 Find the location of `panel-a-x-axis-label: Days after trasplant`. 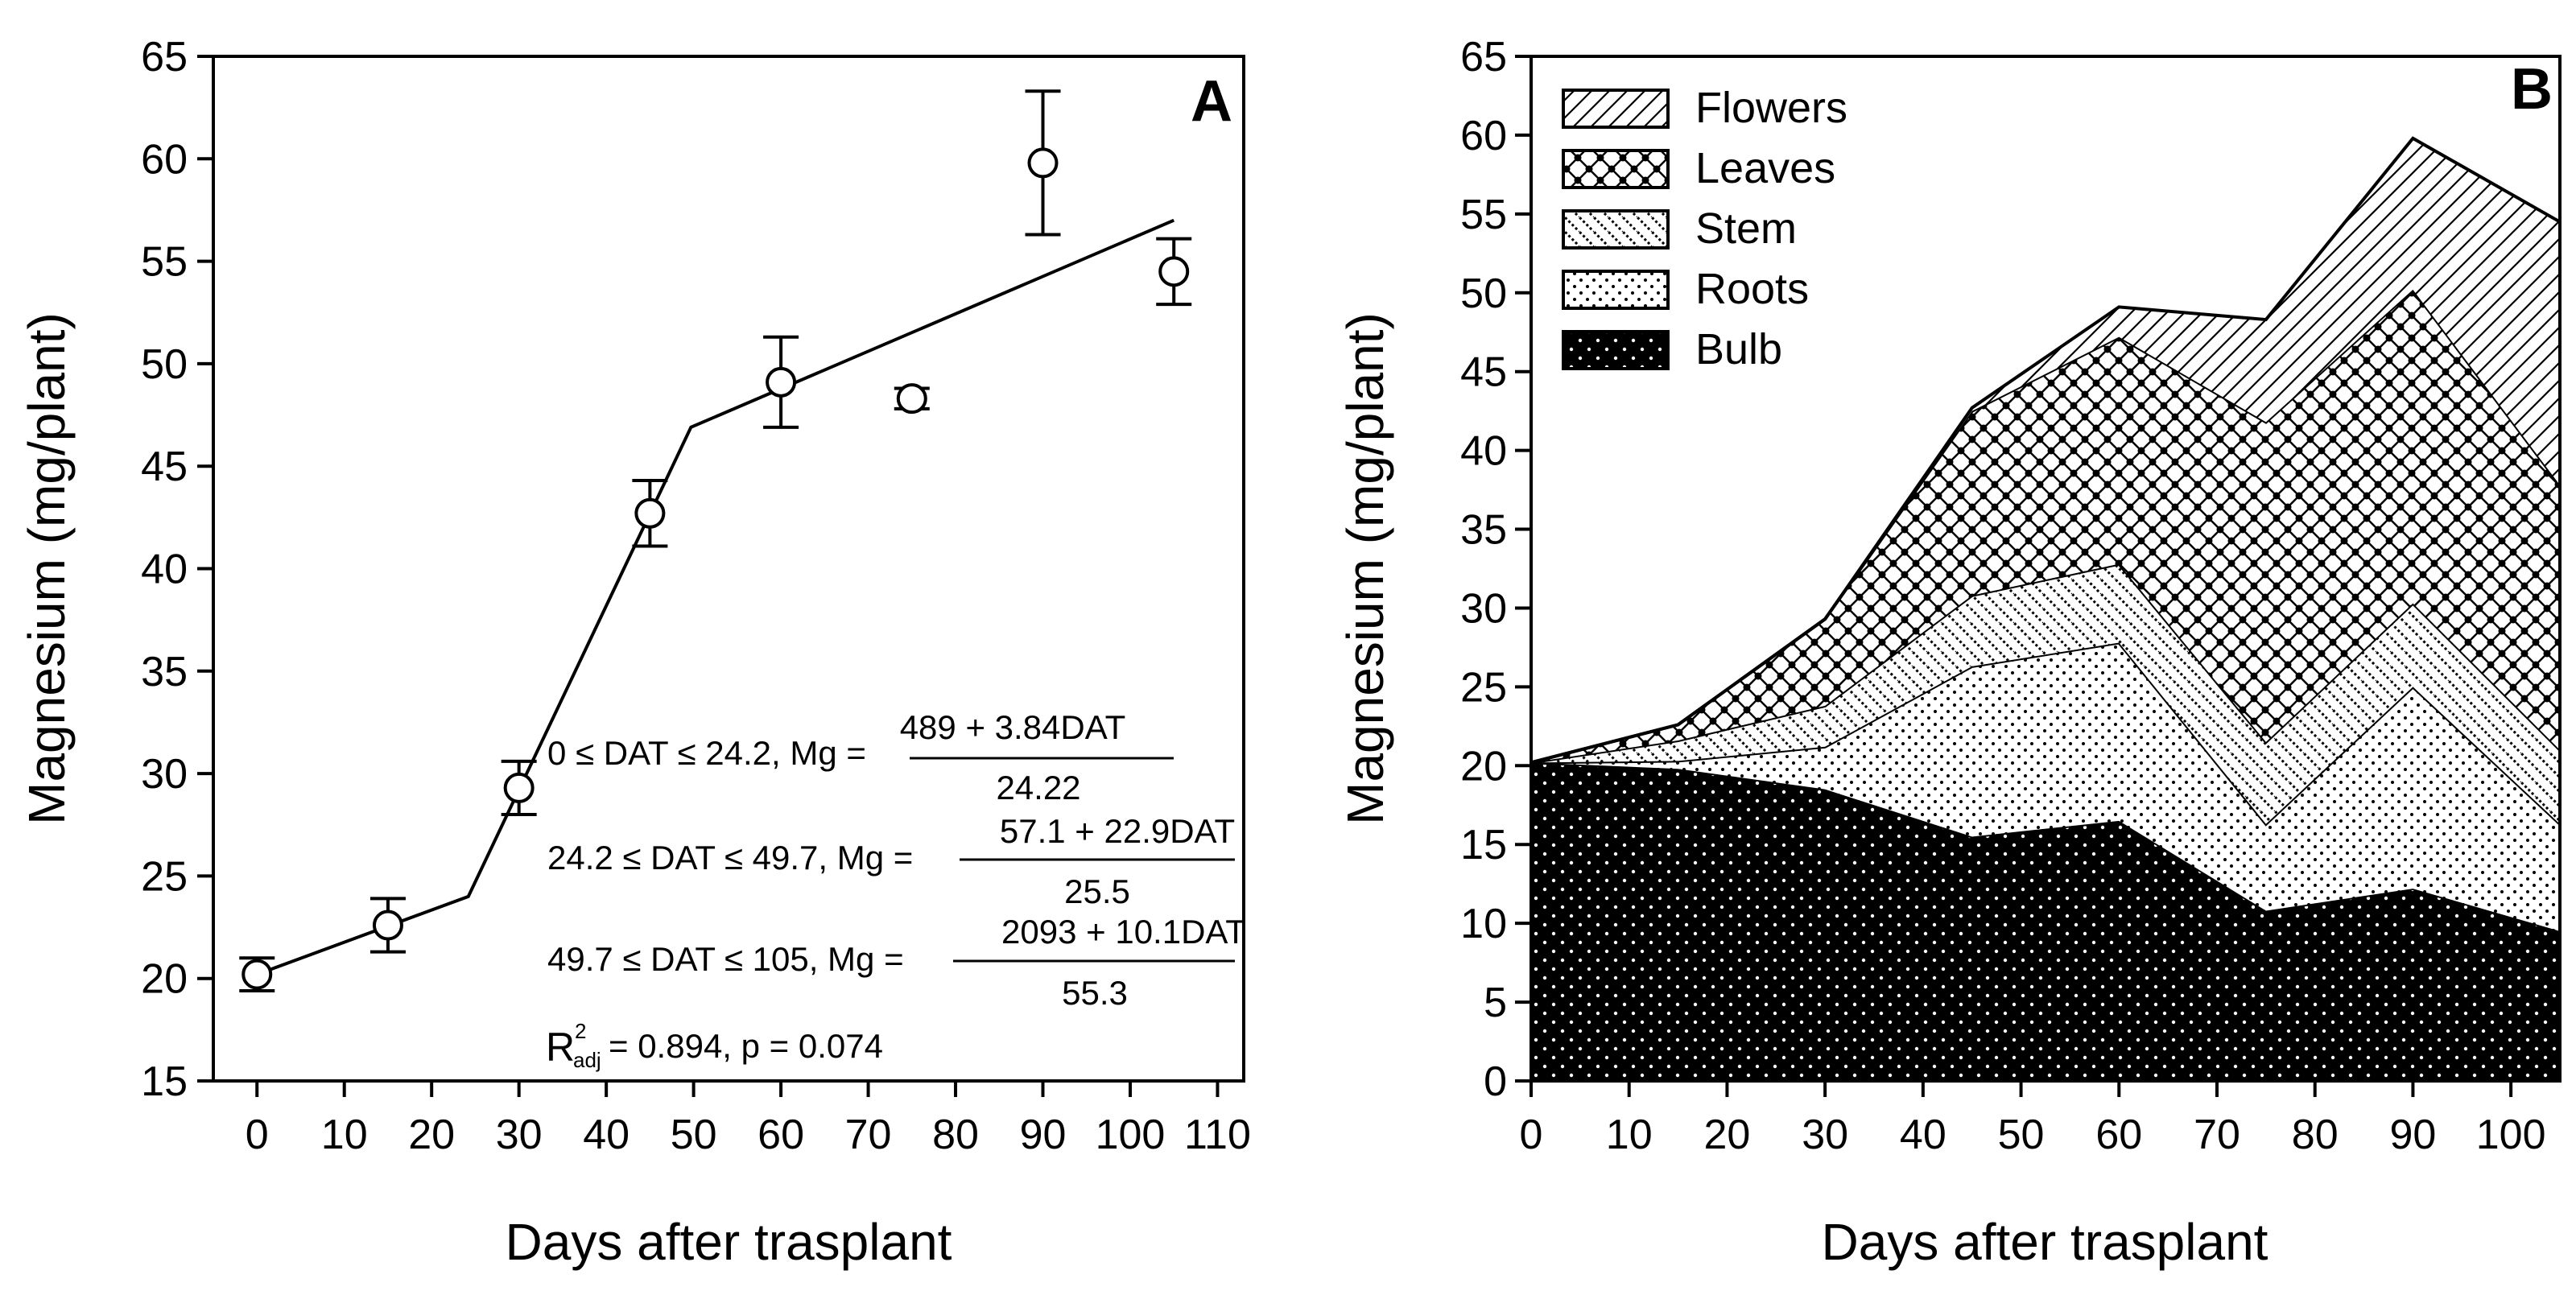

panel-a-x-axis-label: Days after trasplant is located at coordinates (729, 1242).